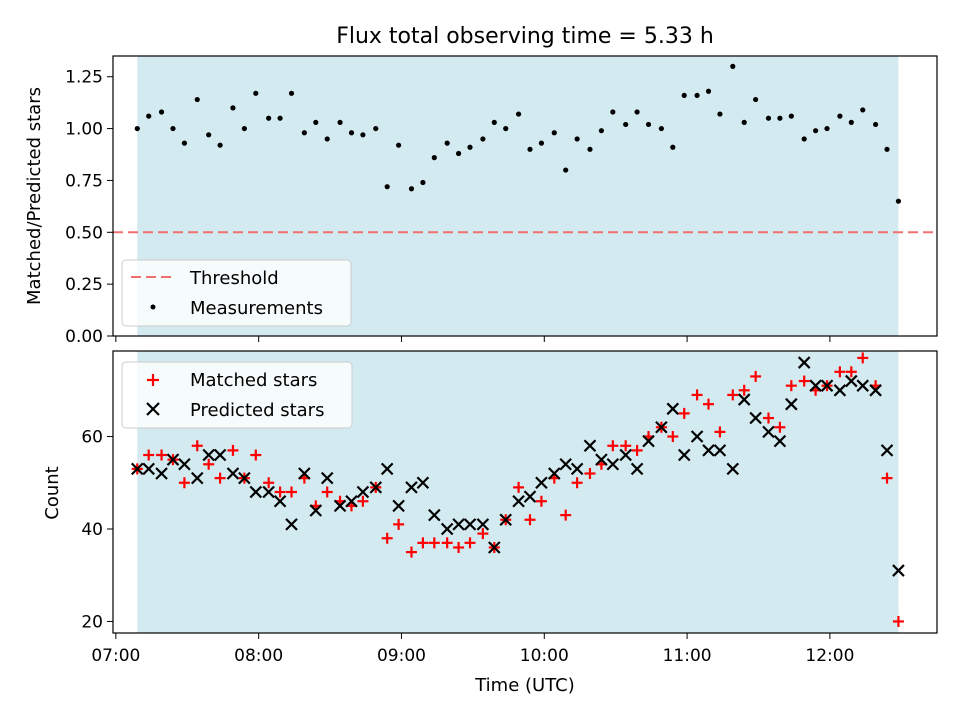 The height and width of the screenshot is (720, 960). I want to click on top-legend: Threshold Measurements, so click(236, 293).